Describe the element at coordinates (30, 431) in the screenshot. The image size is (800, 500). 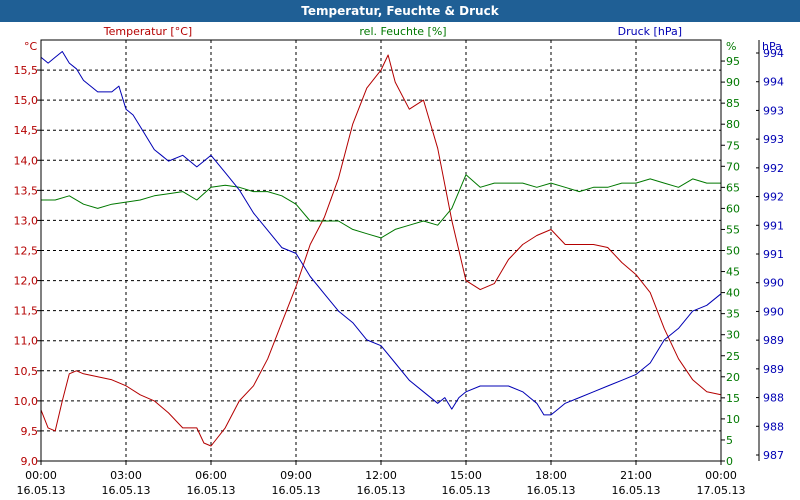
I see `y-tick-label-temperature: 9,5` at that location.